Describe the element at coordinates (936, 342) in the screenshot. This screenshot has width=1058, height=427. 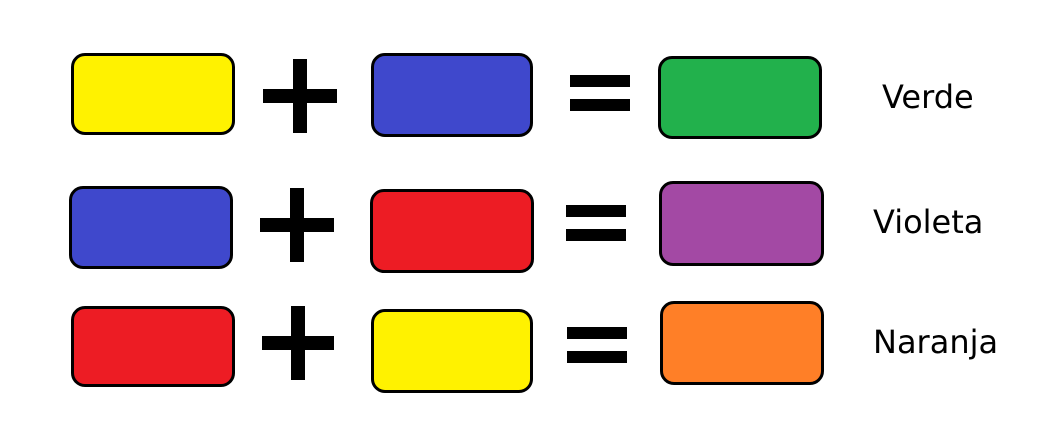
I see `result-label: Naranja` at that location.